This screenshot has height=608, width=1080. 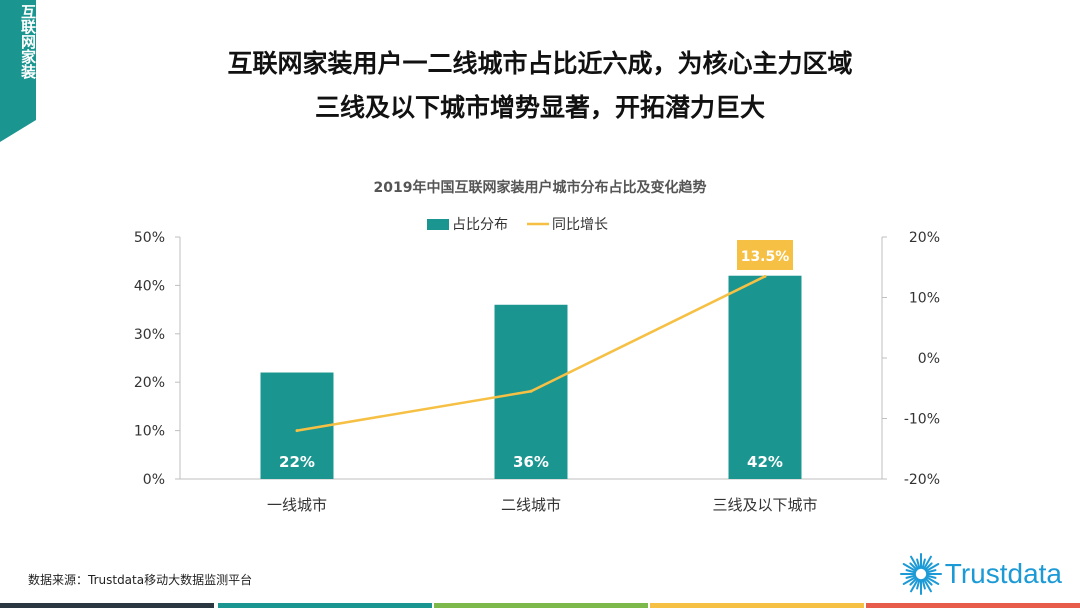 I want to click on category-label: 三线及以下城市, so click(x=764, y=505).